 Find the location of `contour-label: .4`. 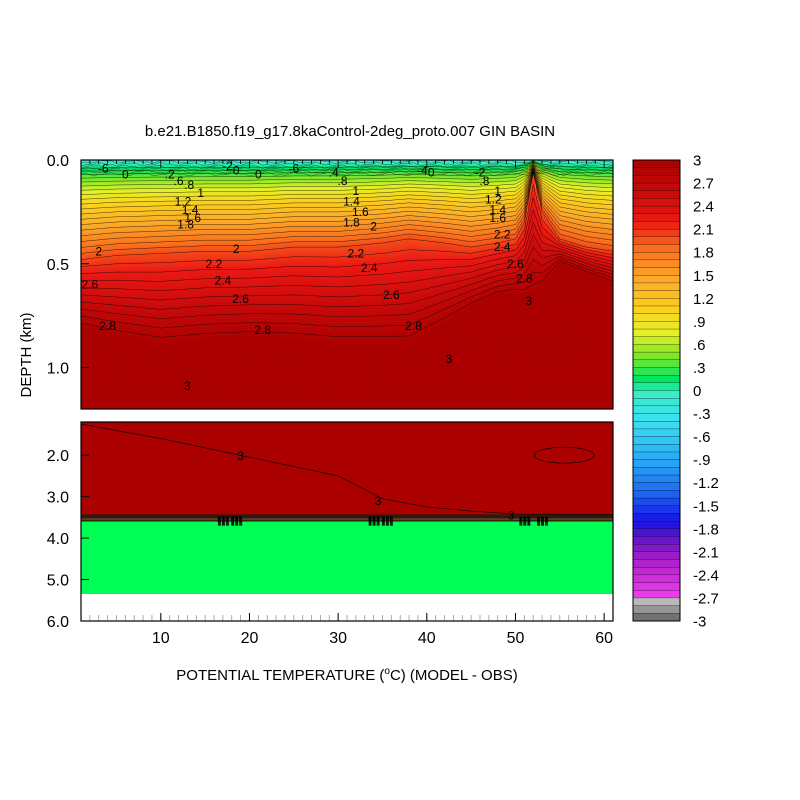

contour-label: .4 is located at coordinates (334, 172).